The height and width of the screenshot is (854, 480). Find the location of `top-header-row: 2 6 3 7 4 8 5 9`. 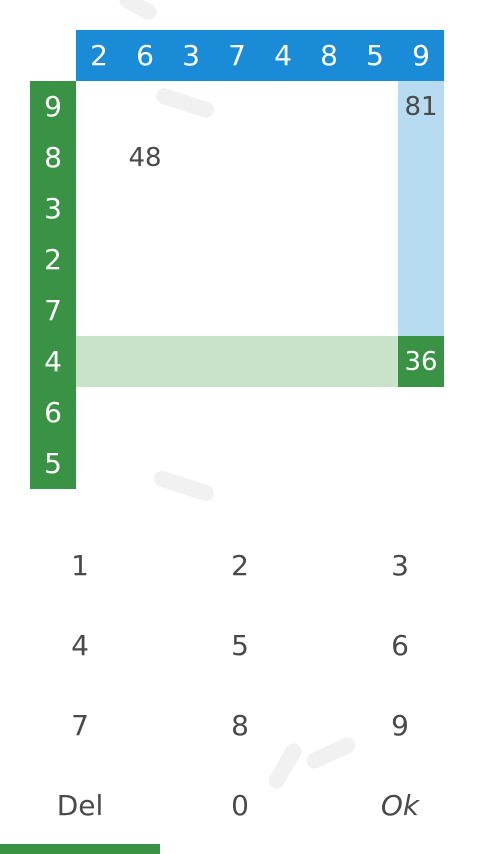

top-header-row: 2 6 3 7 4 8 5 9 is located at coordinates (260, 55).